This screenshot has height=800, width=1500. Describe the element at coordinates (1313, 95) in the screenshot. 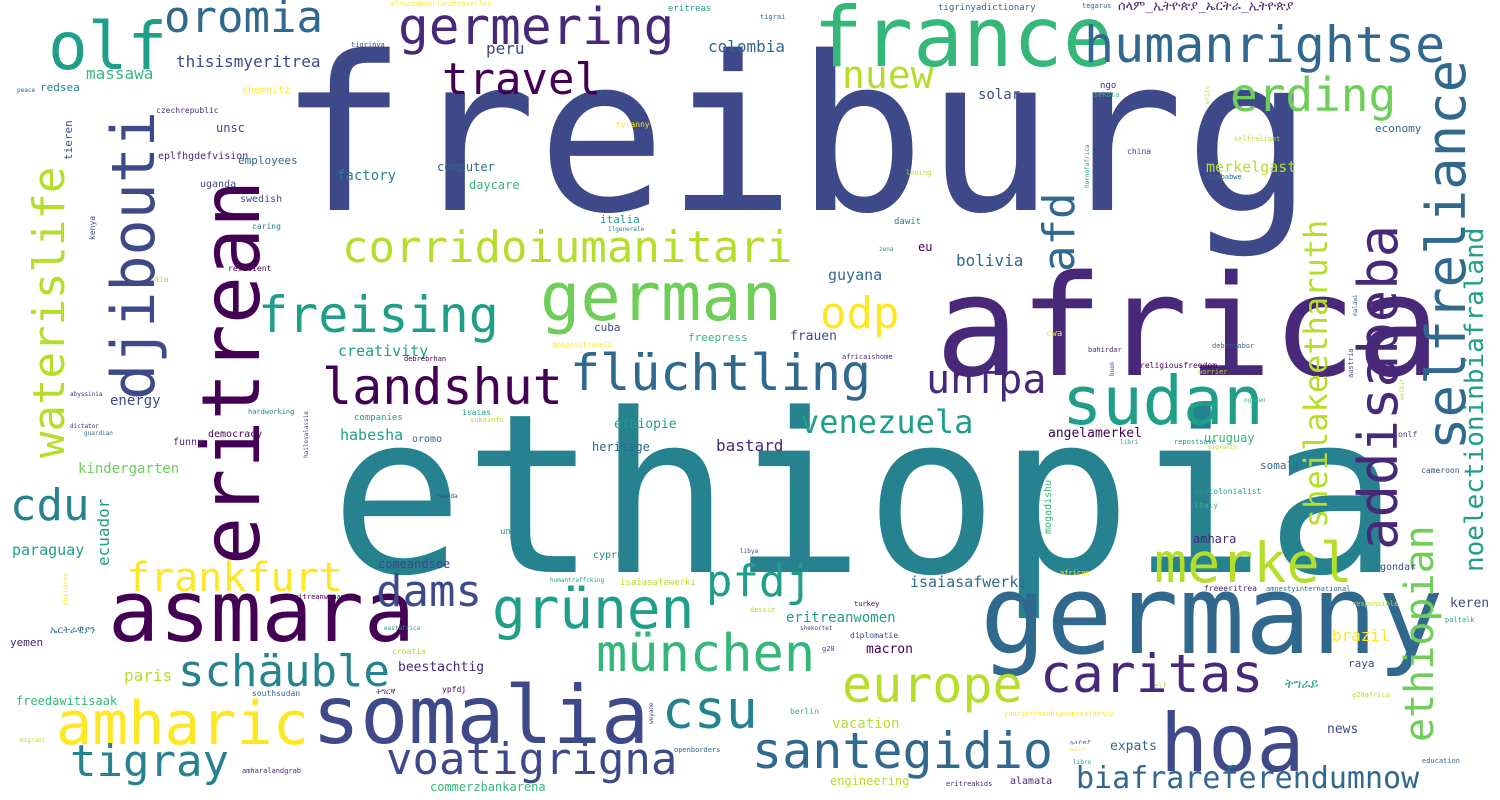

I see `word-erding: erding` at that location.